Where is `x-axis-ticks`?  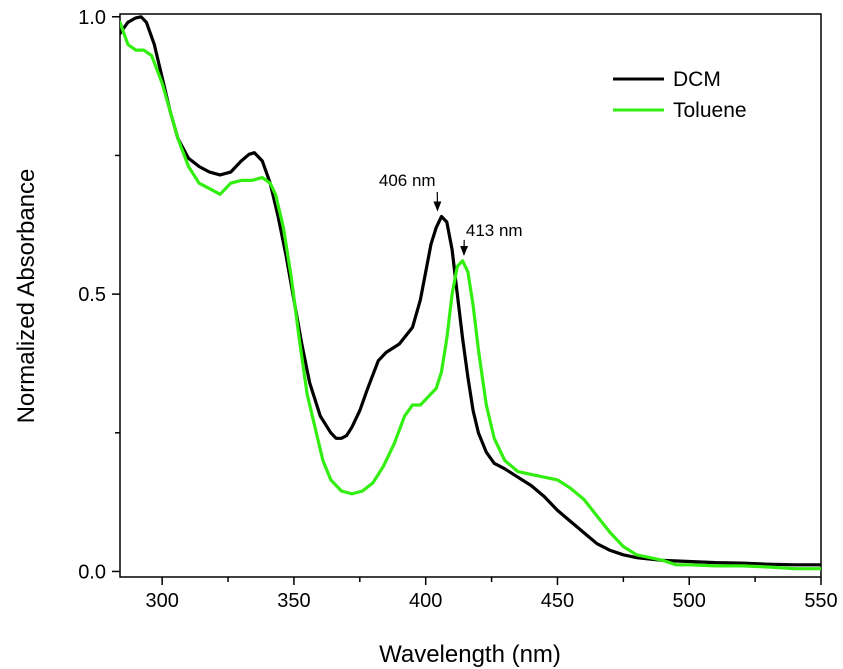 x-axis-ticks is located at coordinates (491, 581).